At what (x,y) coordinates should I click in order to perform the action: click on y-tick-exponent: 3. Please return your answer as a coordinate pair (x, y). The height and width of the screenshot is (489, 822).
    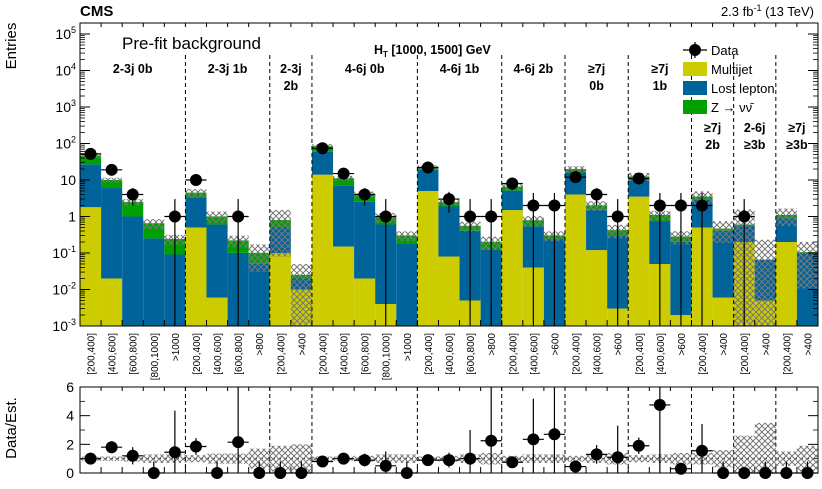
    Looking at the image, I should click on (73, 103).